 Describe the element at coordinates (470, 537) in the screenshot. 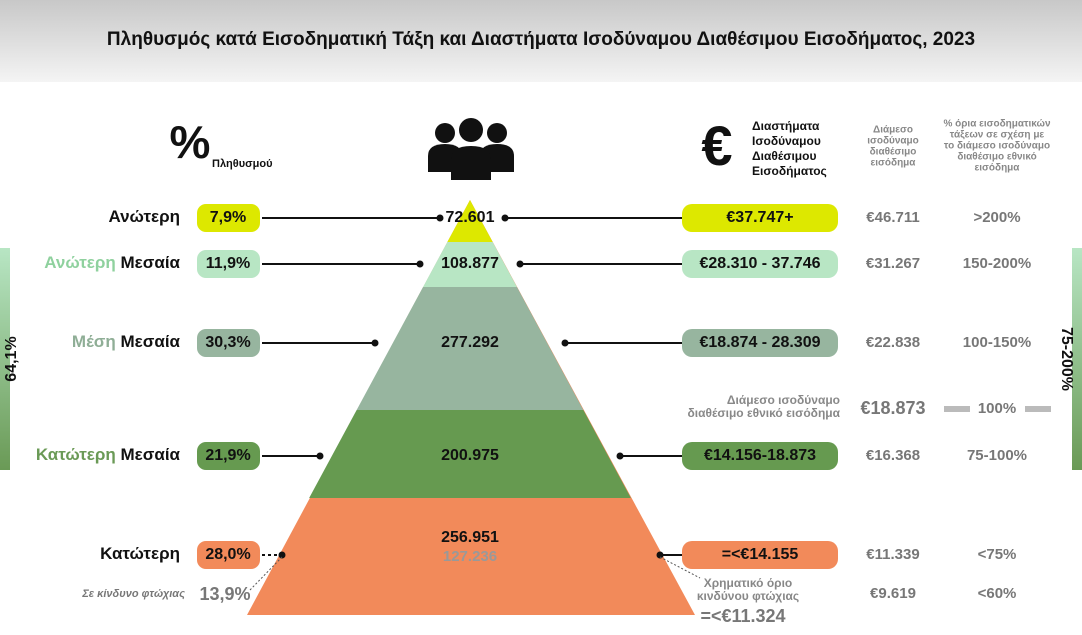

I see `population: 256.951` at that location.